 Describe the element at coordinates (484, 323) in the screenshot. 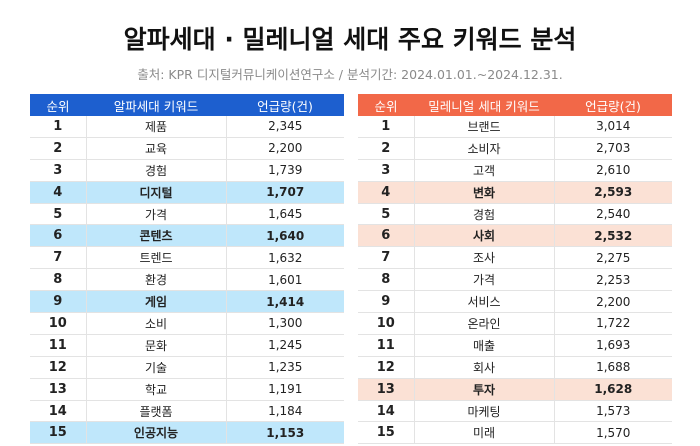

I see `keyword-cell: 온라인` at that location.